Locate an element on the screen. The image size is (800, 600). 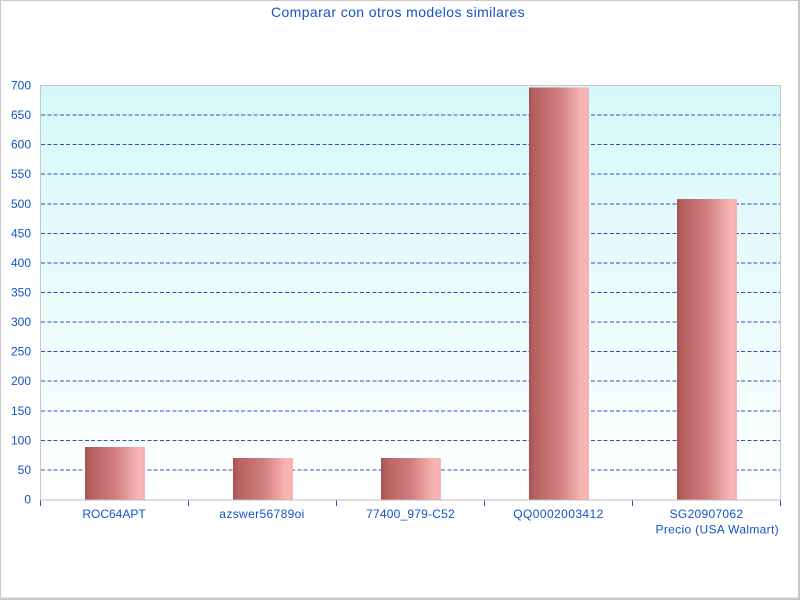
svg-text: 500 is located at coordinates (21, 204).